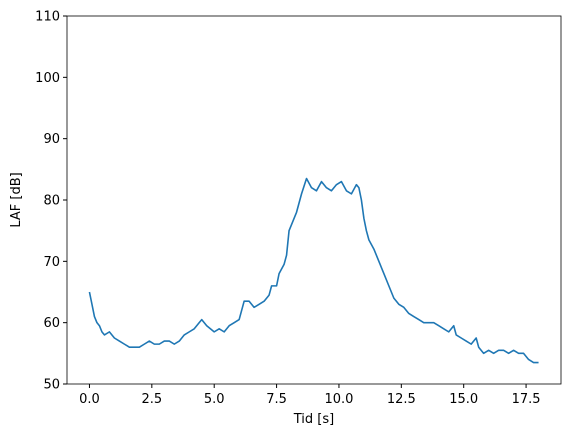 This screenshot has width=571, height=438. I want to click on y-tick-label: 50, so click(51, 385).